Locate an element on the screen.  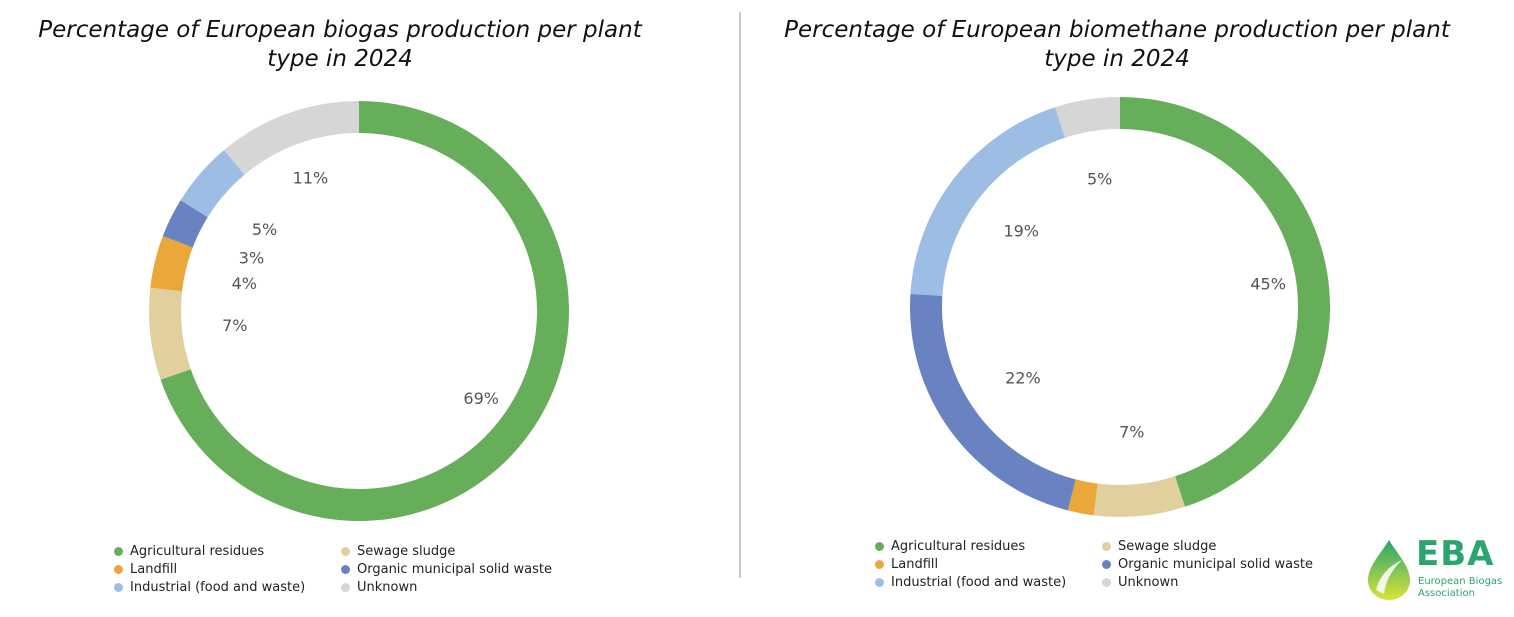
panel-divider is located at coordinates (740, 295).